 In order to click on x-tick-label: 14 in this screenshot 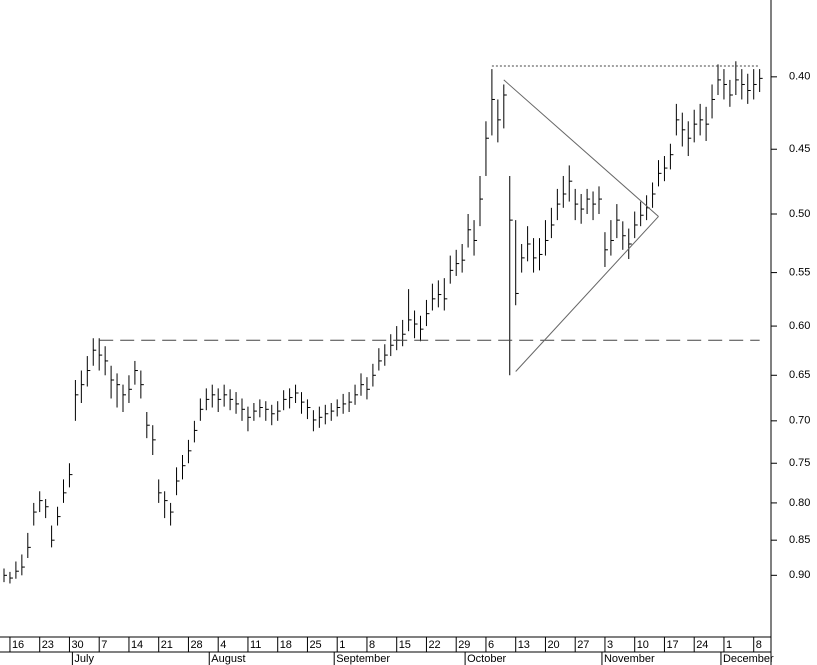, I will do `click(137, 645)`.